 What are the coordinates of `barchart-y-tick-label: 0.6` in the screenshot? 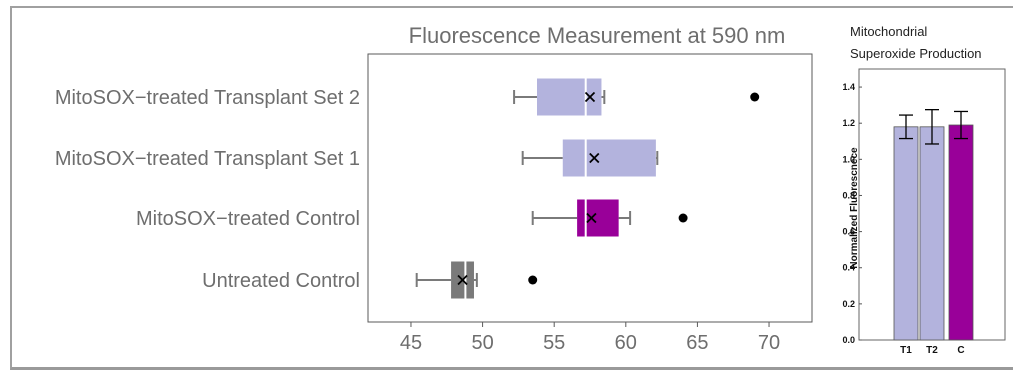 It's located at (848, 232).